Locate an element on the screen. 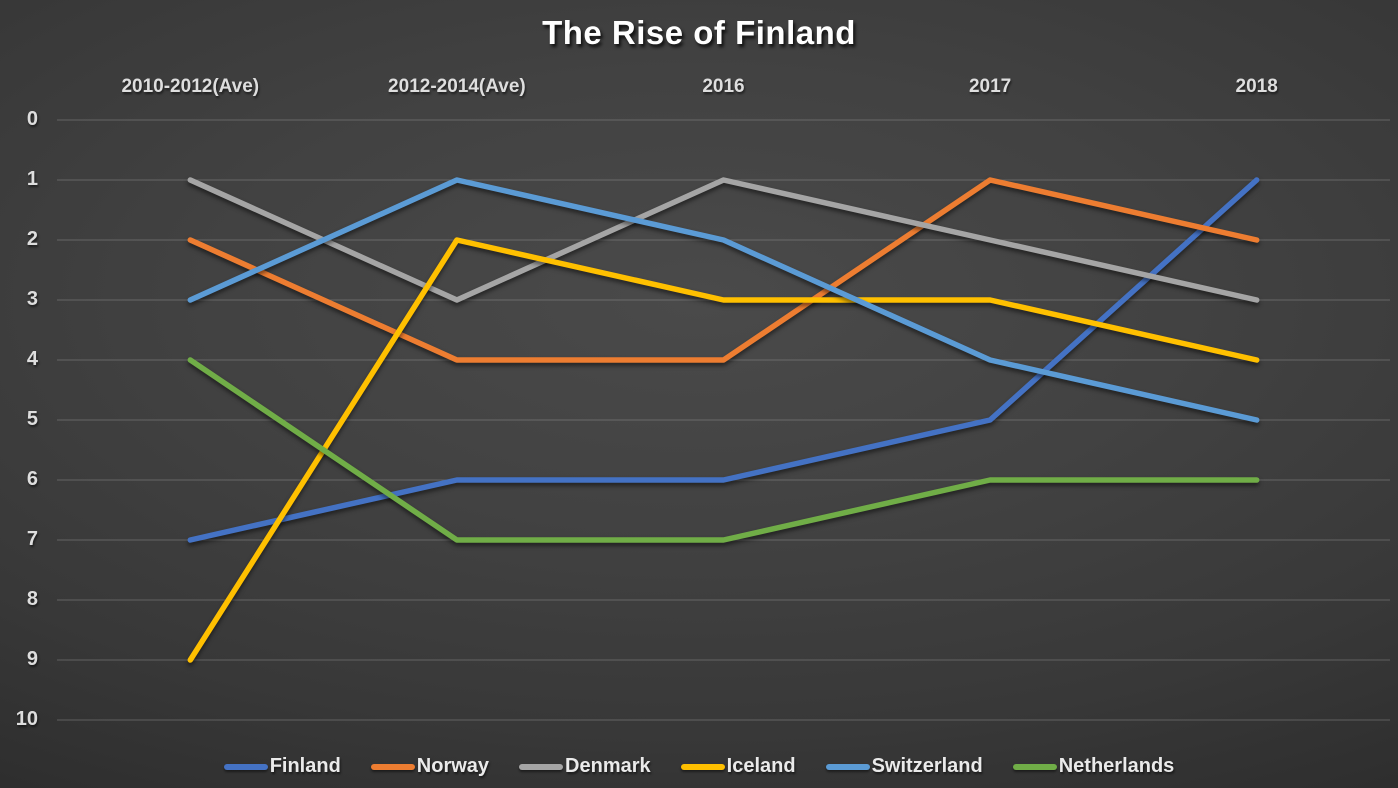  legend-item-denmark: Denmark is located at coordinates (585, 766).